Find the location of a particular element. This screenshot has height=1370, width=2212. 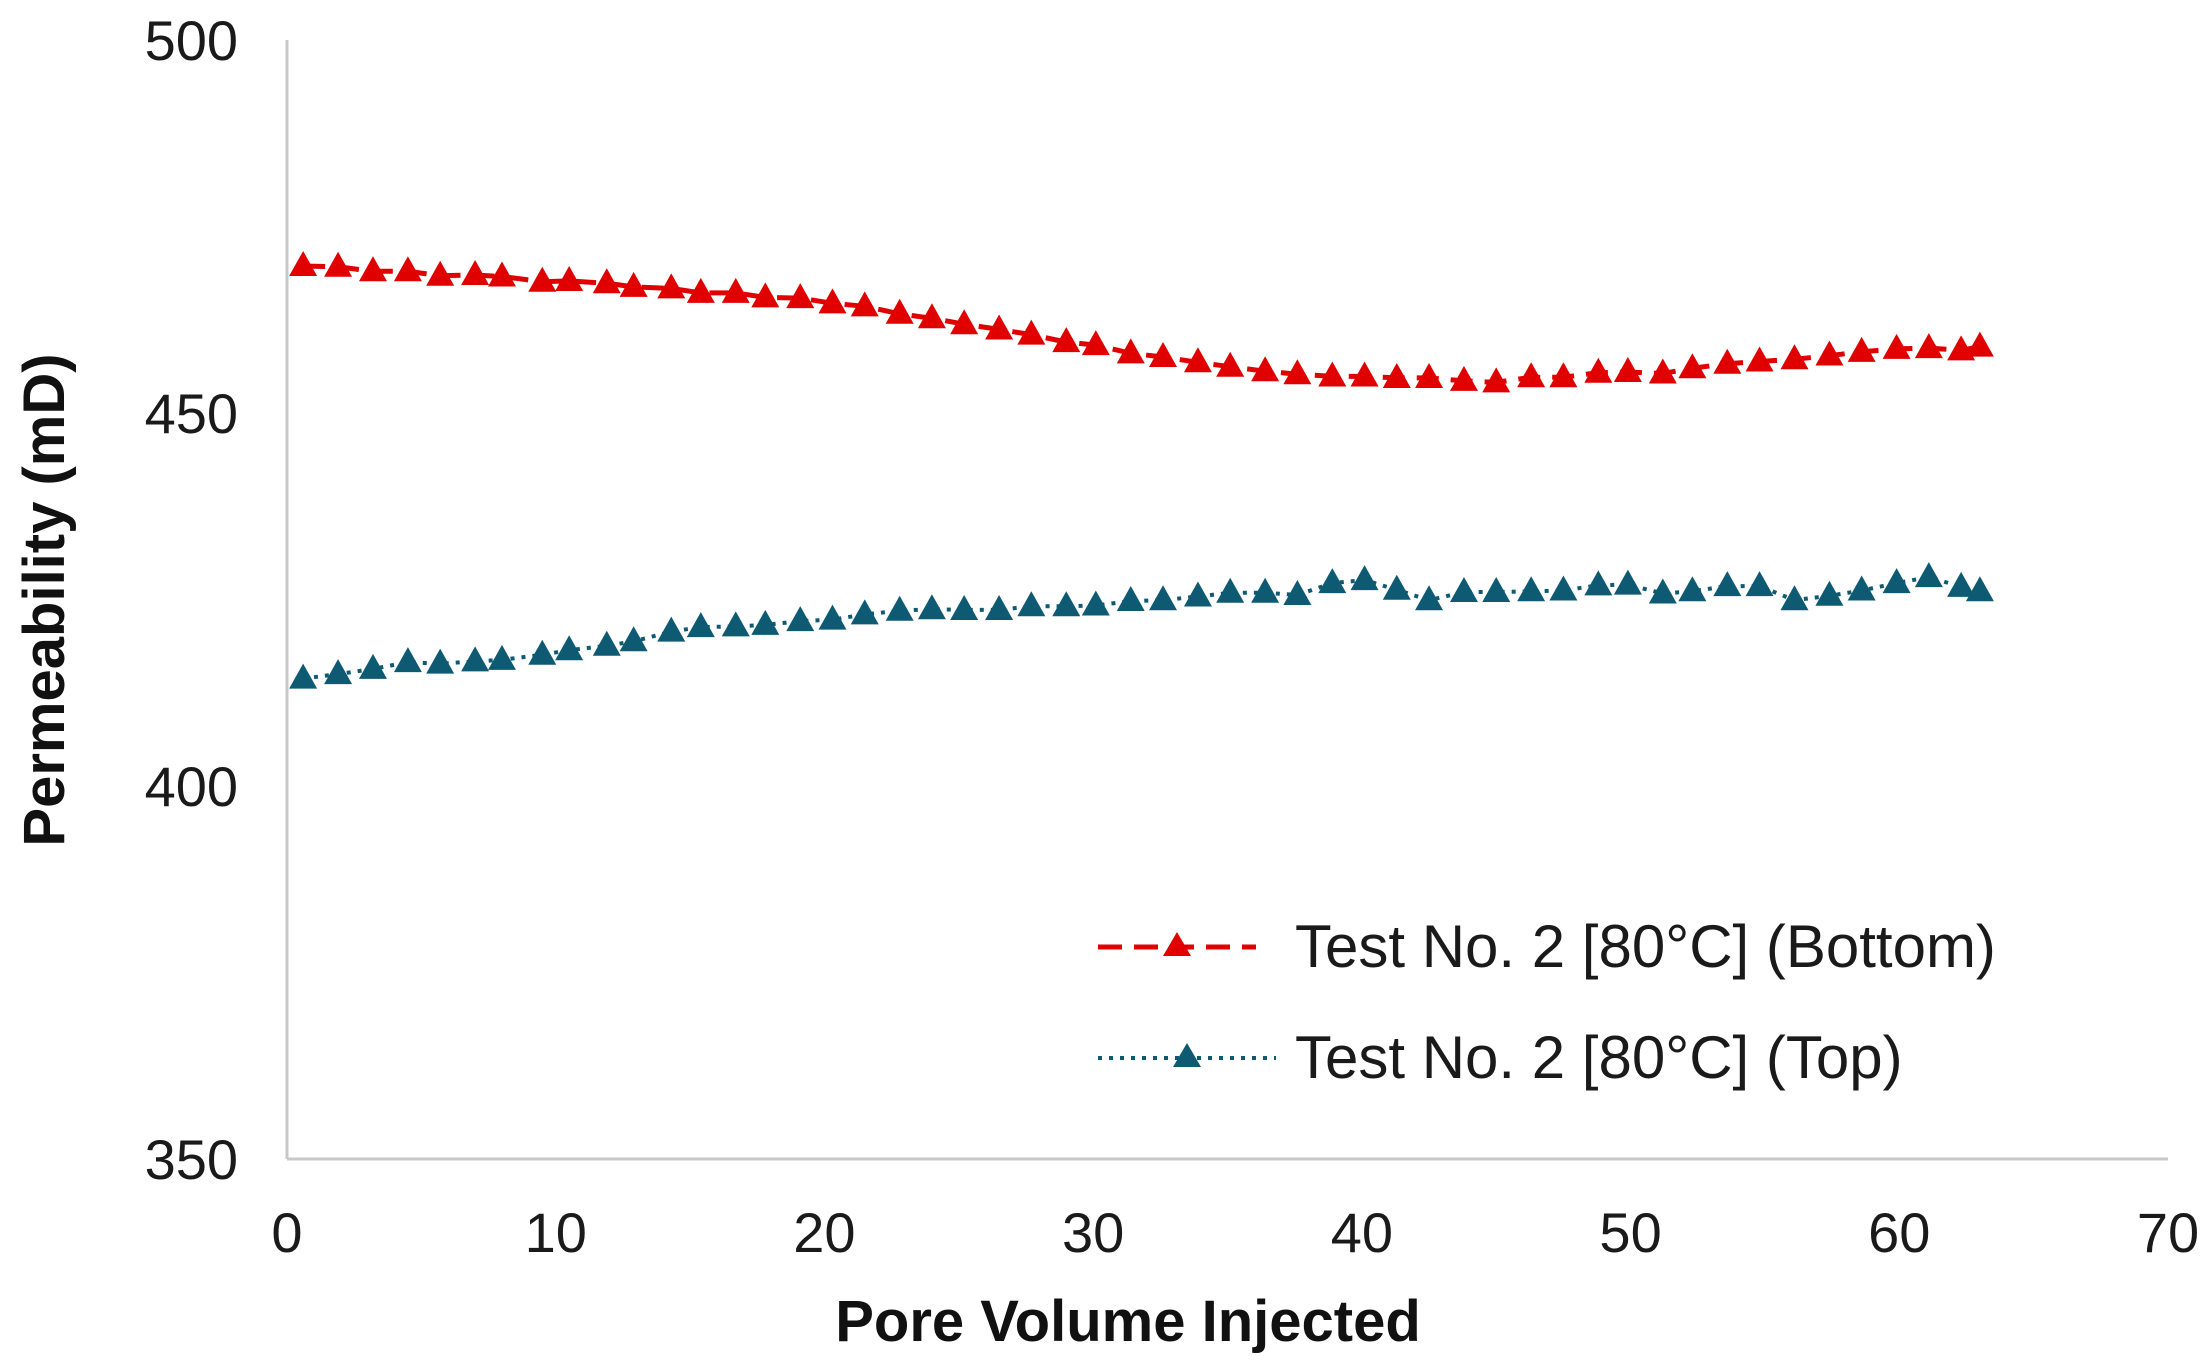

y-tick-label: 400 is located at coordinates (191, 786).